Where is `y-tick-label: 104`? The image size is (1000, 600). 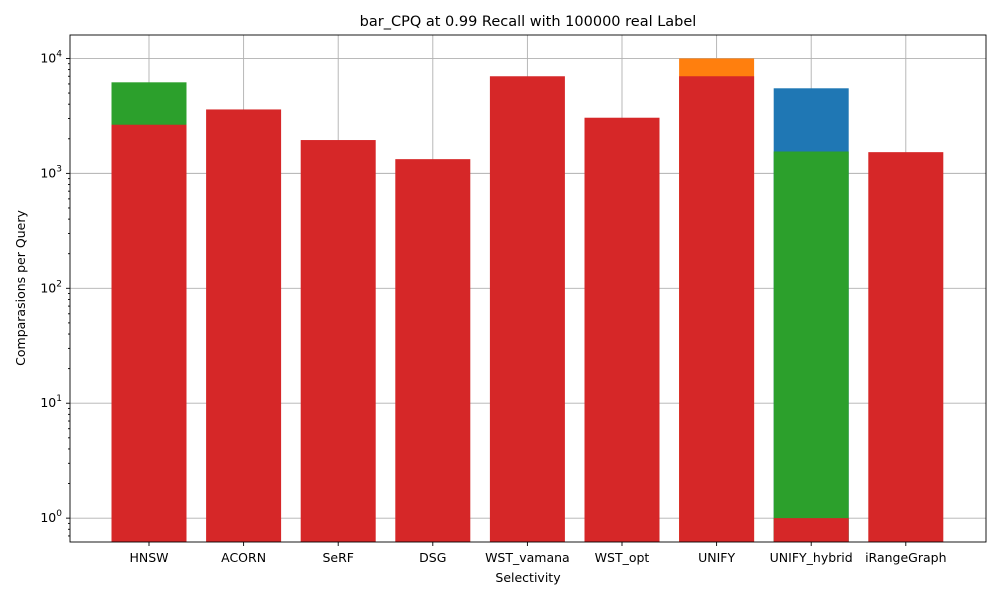
y-tick-label: 104 is located at coordinates (51, 57).